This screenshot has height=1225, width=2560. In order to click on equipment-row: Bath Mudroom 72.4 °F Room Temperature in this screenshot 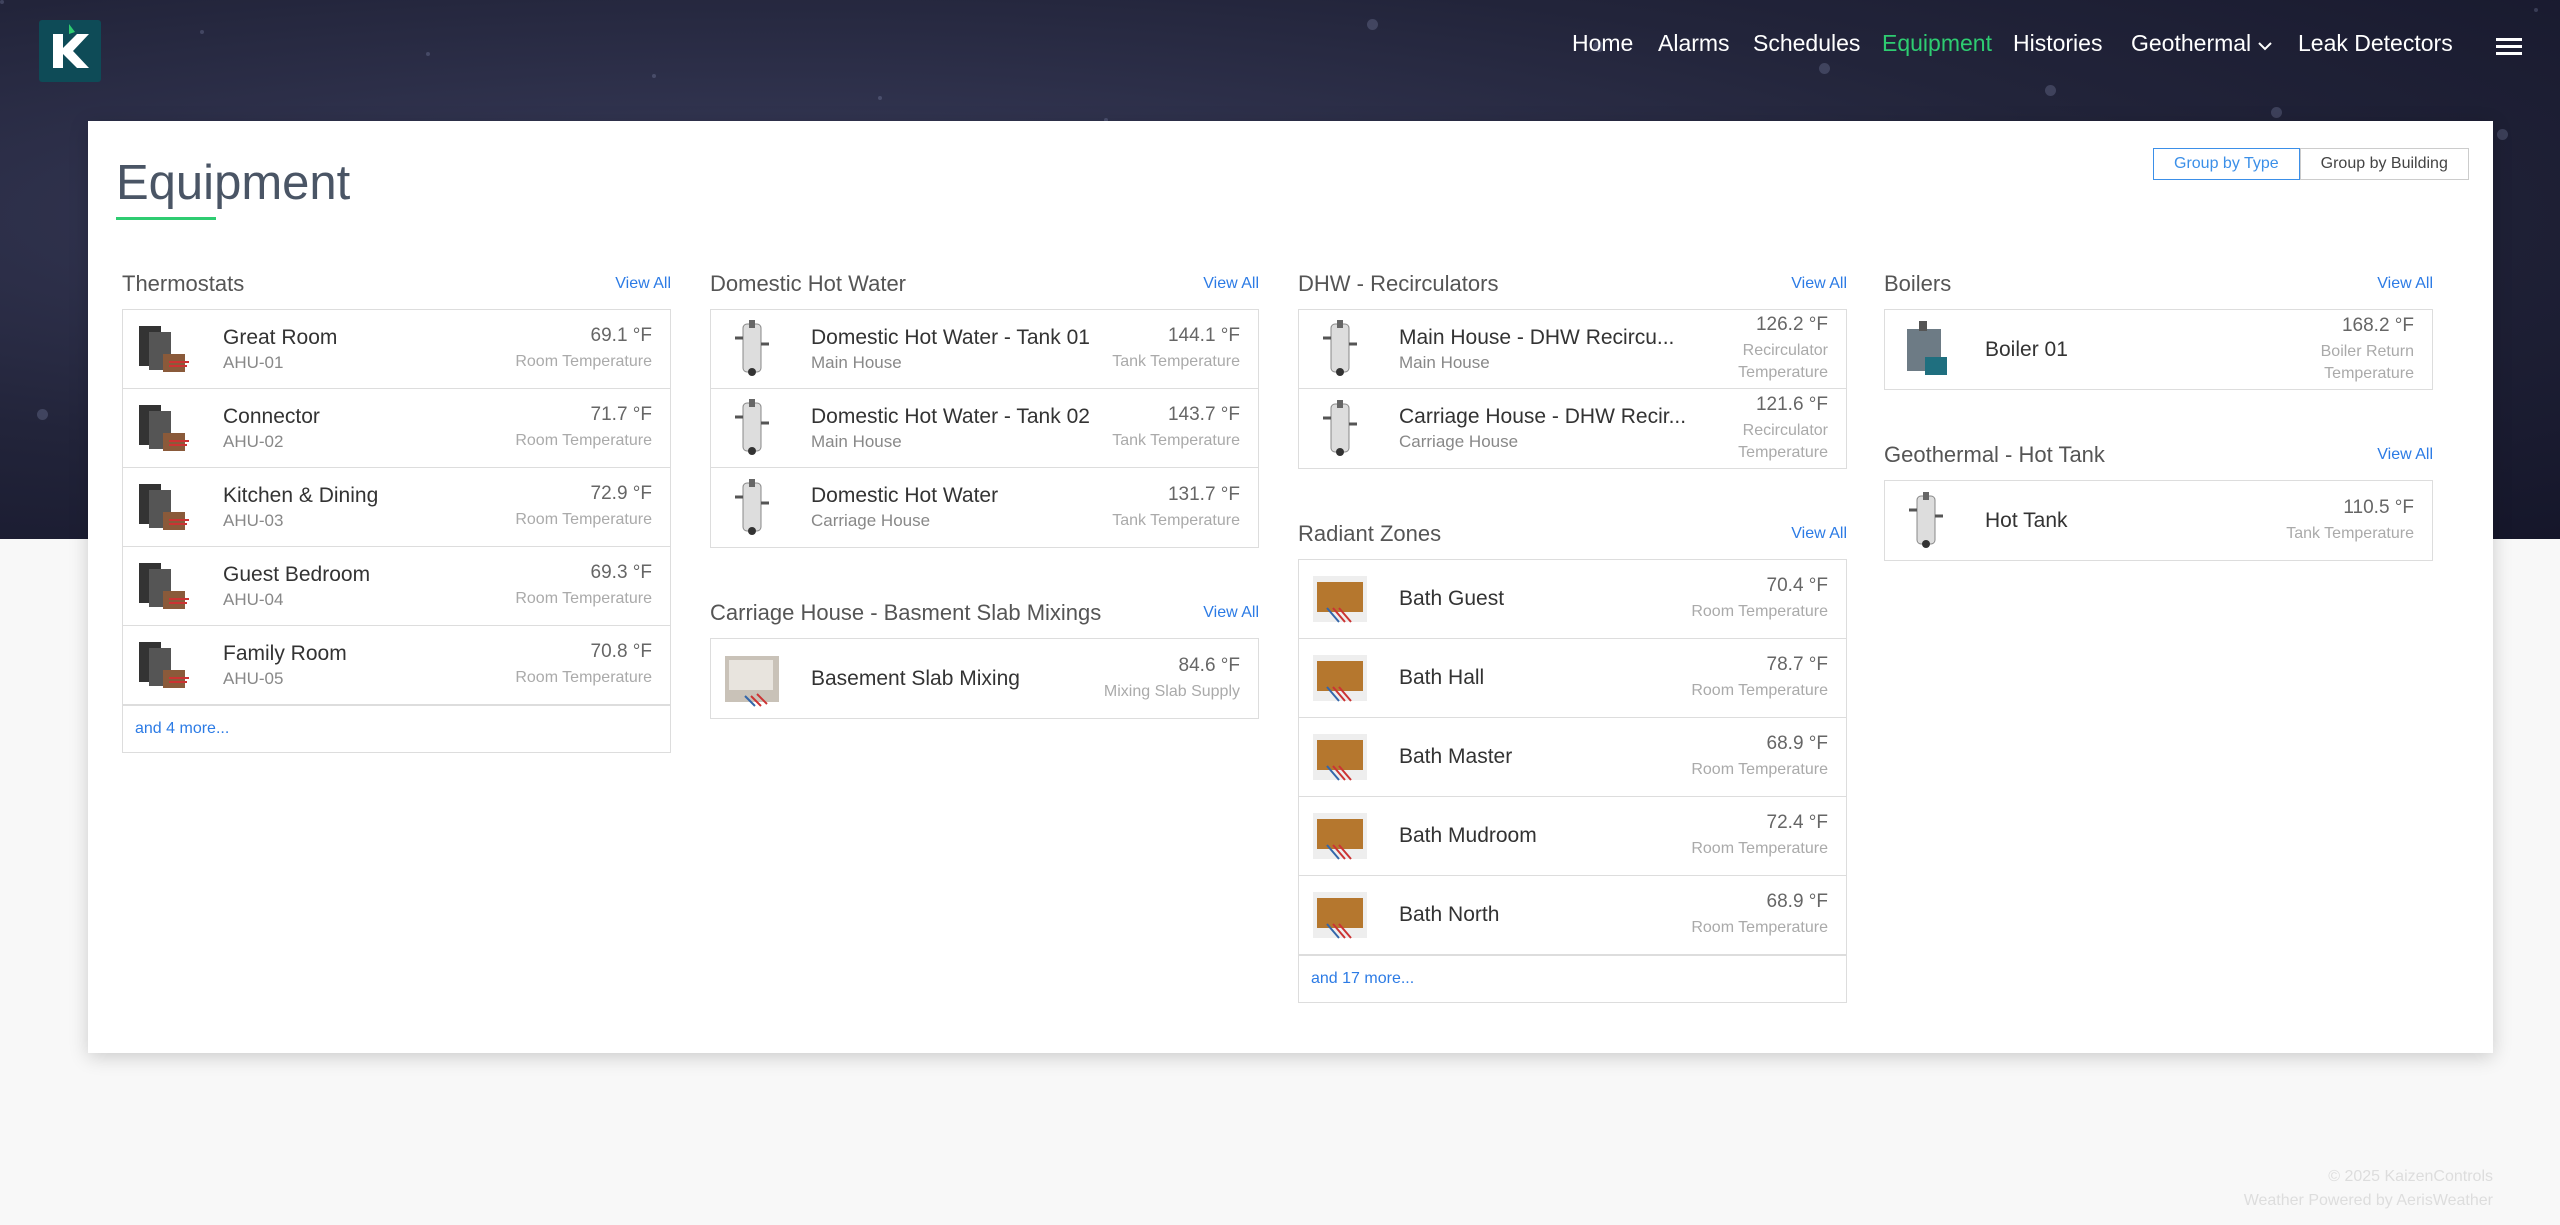, I will do `click(1572, 836)`.